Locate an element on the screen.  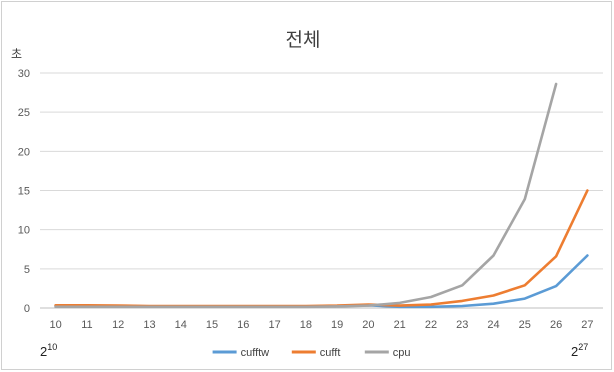
x-tick-label: 23 is located at coordinates (462, 325).